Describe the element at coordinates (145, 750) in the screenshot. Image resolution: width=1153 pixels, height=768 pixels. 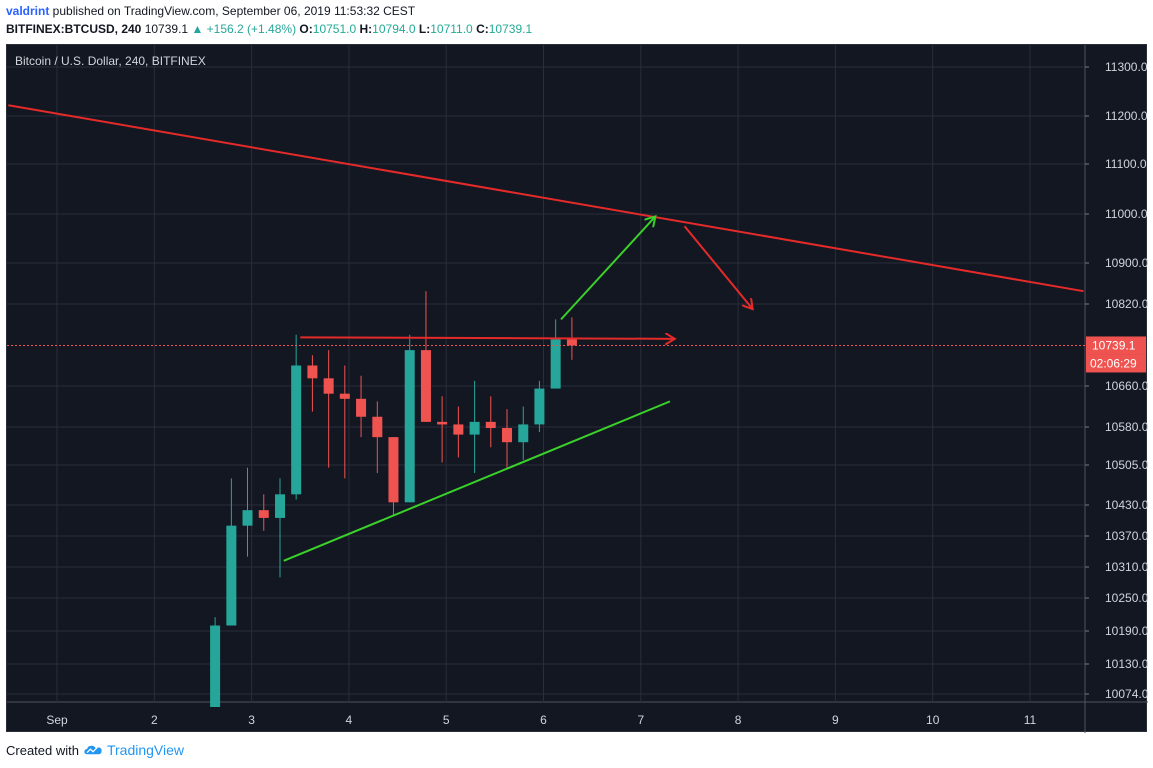
I see `tradingview-brand: TradingView` at that location.